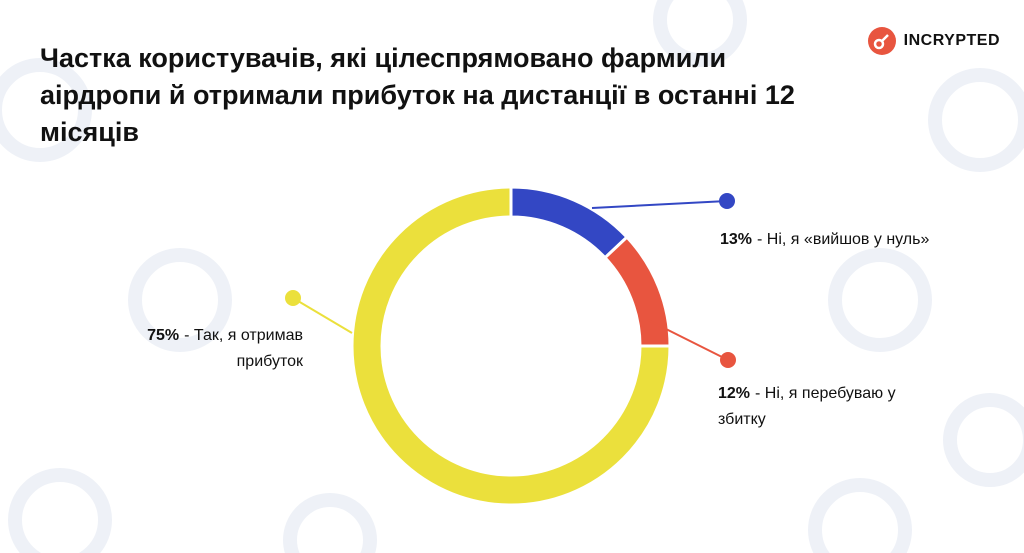  What do you see at coordinates (736, 239) in the screenshot?
I see `value-label: 13%` at bounding box center [736, 239].